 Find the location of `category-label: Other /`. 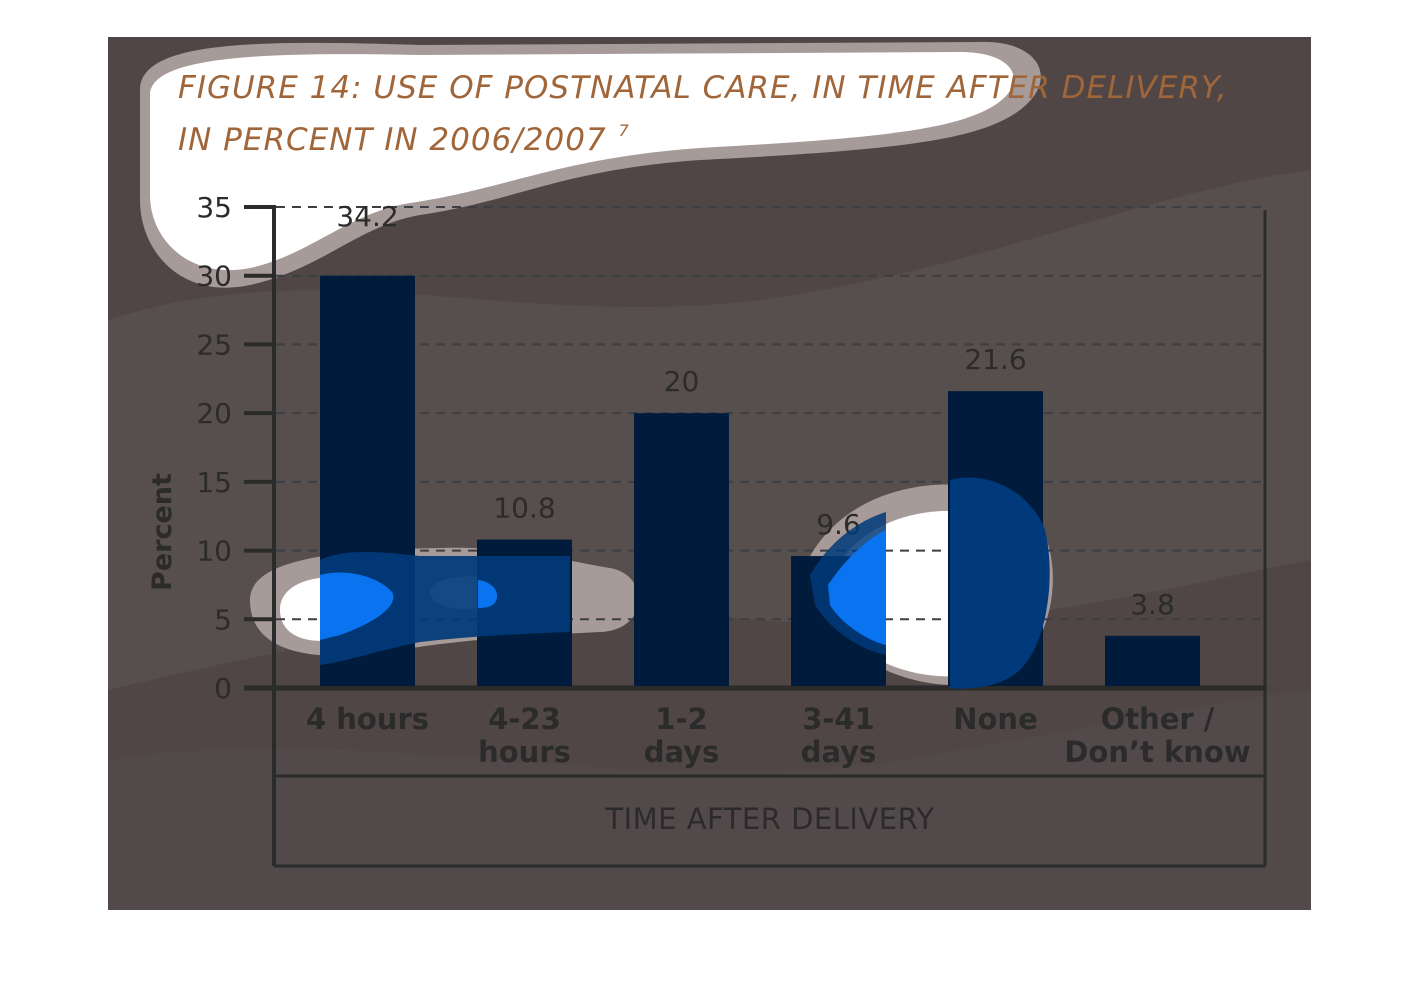

category-label: Other / is located at coordinates (1158, 719).